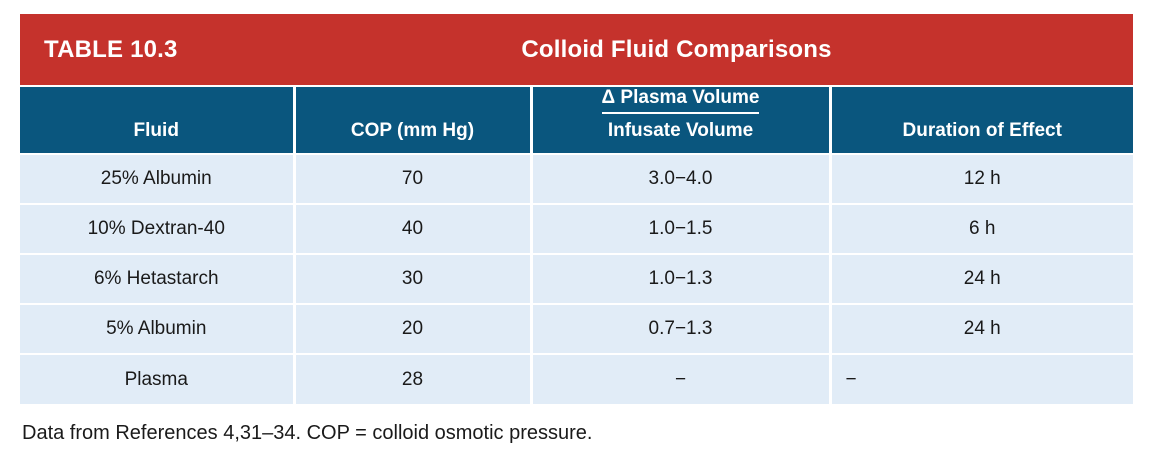 The height and width of the screenshot is (456, 1151). I want to click on table-number-label: TABLE 10.3, so click(111, 49).